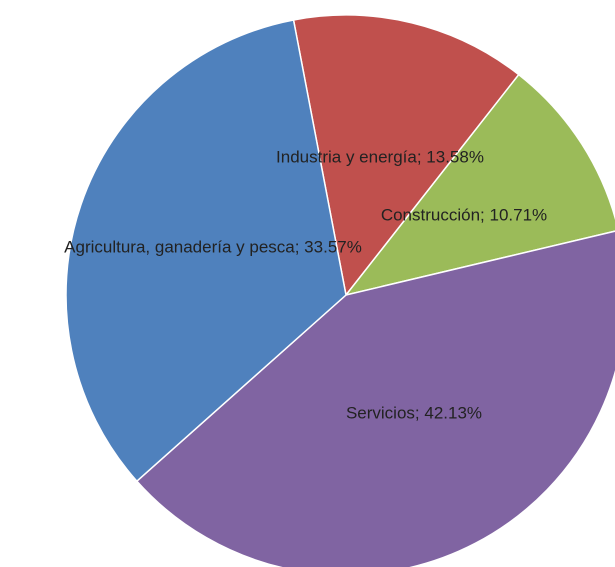  What do you see at coordinates (414, 412) in the screenshot?
I see `data-label: Servicios; 42.13%` at bounding box center [414, 412].